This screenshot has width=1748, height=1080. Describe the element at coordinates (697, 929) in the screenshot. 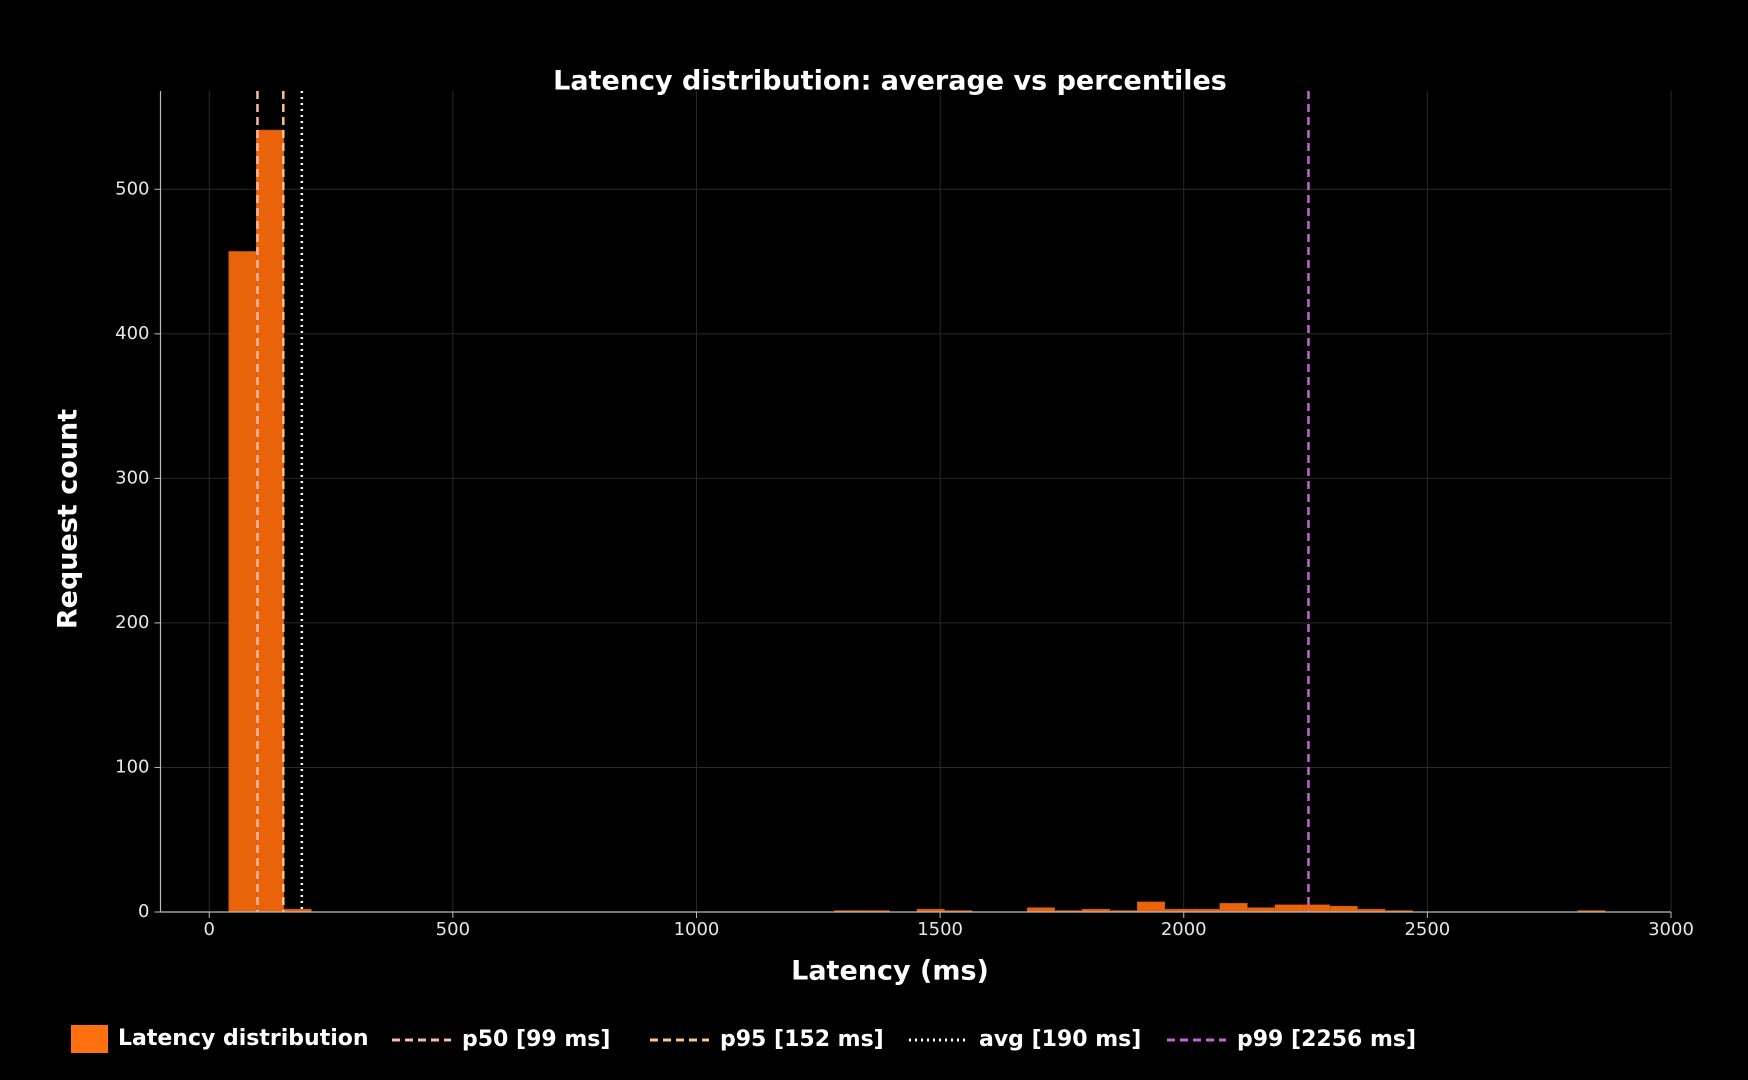

I see `x-tick-label: 1000` at that location.